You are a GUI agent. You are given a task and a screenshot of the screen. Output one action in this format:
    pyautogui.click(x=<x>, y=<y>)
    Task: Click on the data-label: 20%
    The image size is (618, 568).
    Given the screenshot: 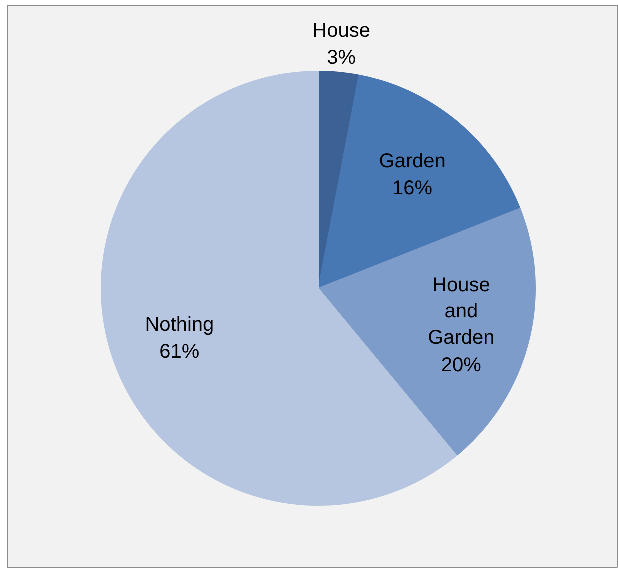 What is the action you would take?
    pyautogui.click(x=461, y=365)
    